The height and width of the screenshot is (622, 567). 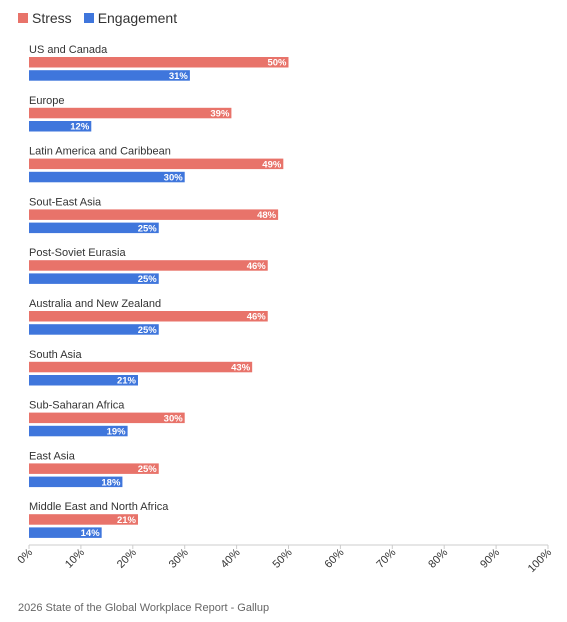 I want to click on bar-stress-east-asia, so click(x=94, y=468).